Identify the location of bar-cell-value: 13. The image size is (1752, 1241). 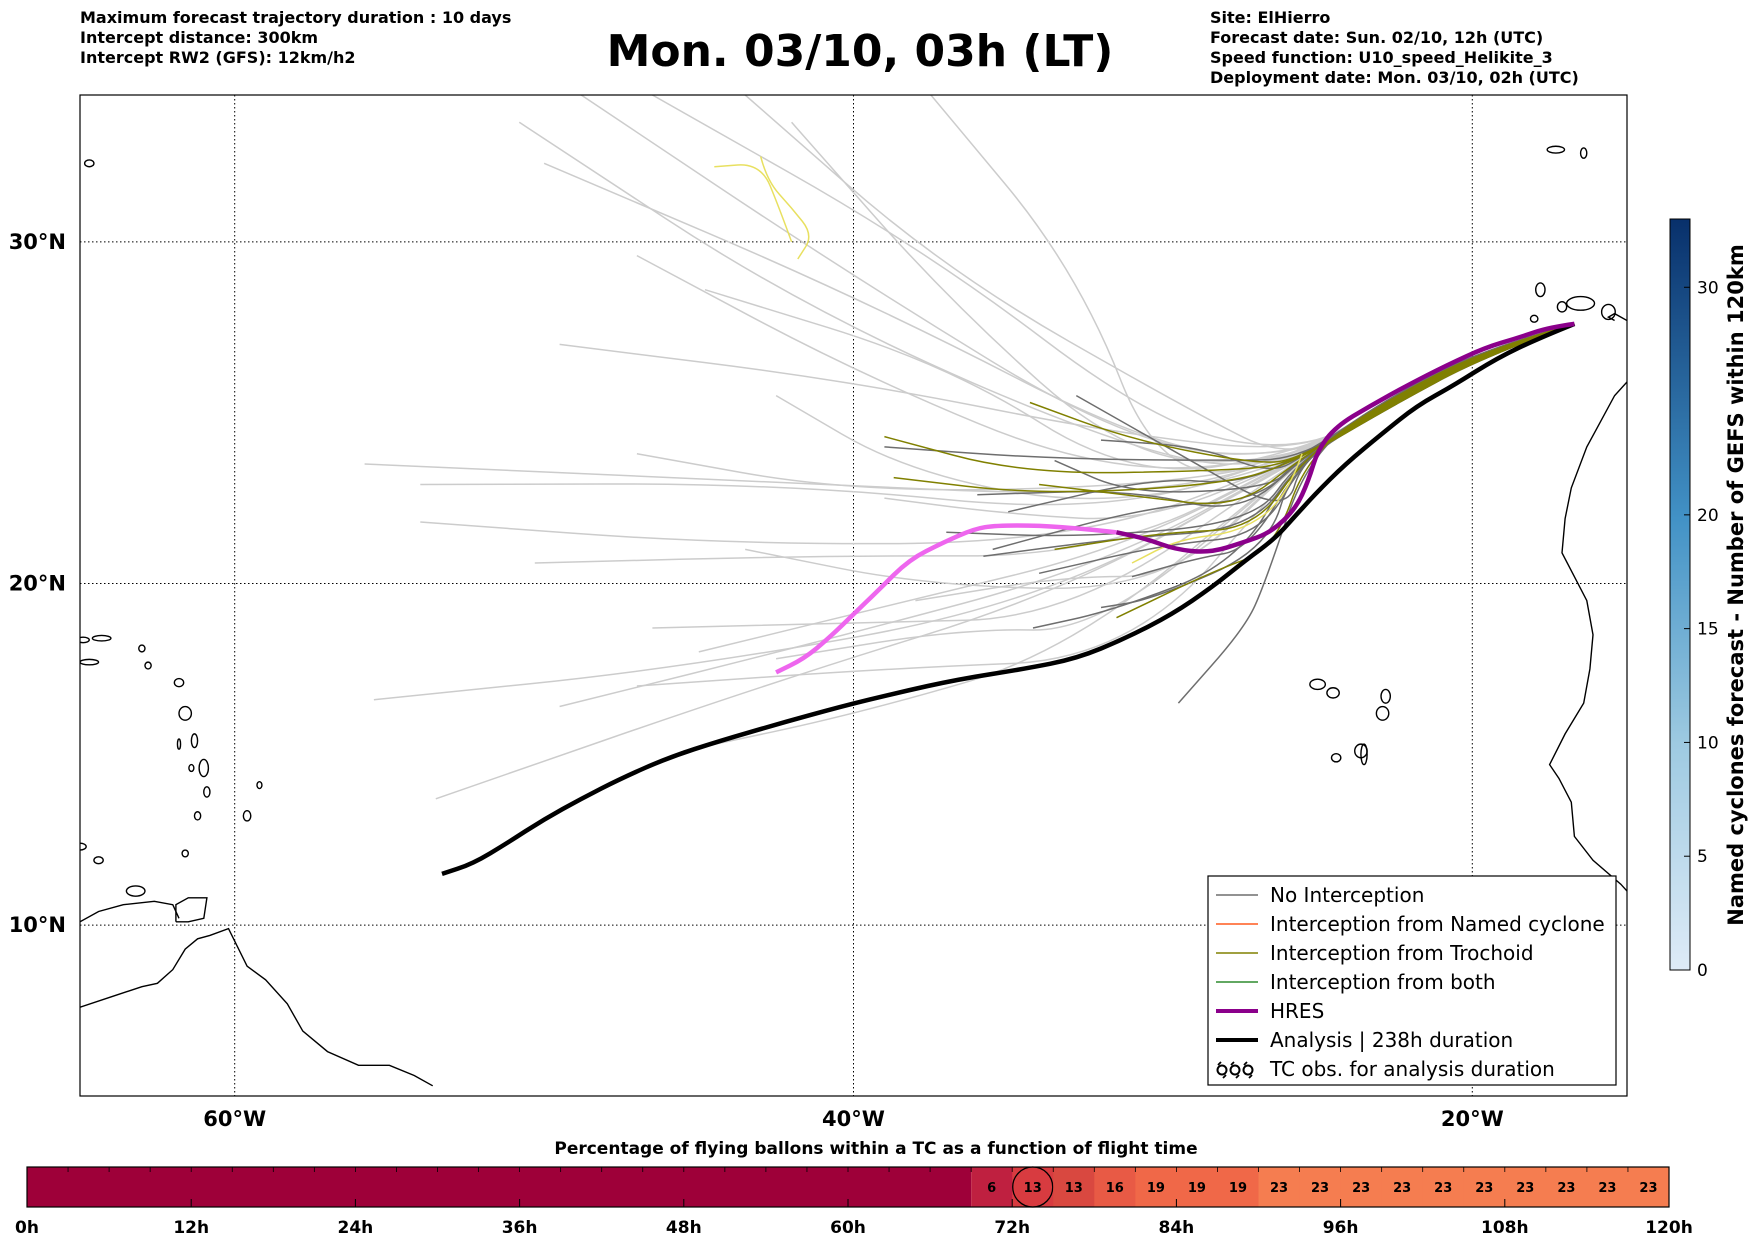
(1074, 1188).